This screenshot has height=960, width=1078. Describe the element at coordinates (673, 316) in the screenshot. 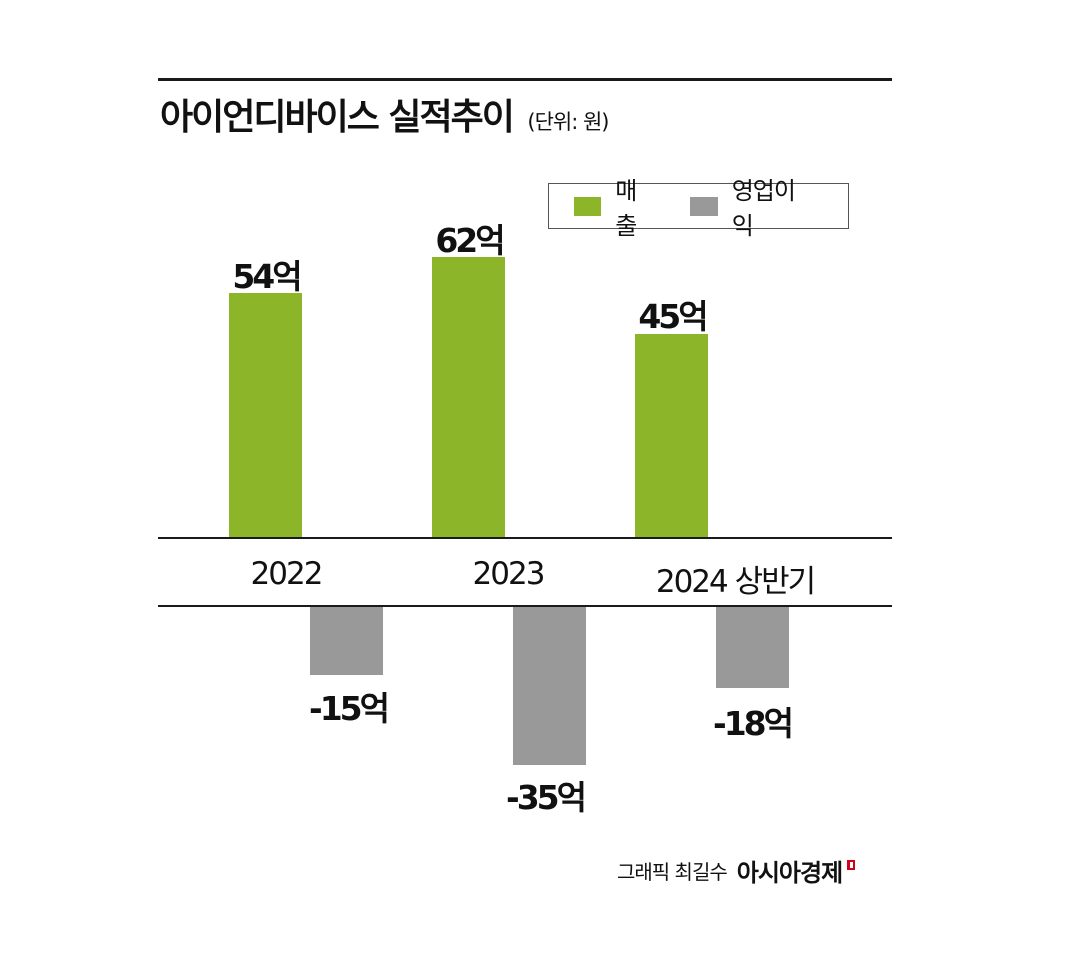

I see `revenue-value-2024h1: 45억` at that location.